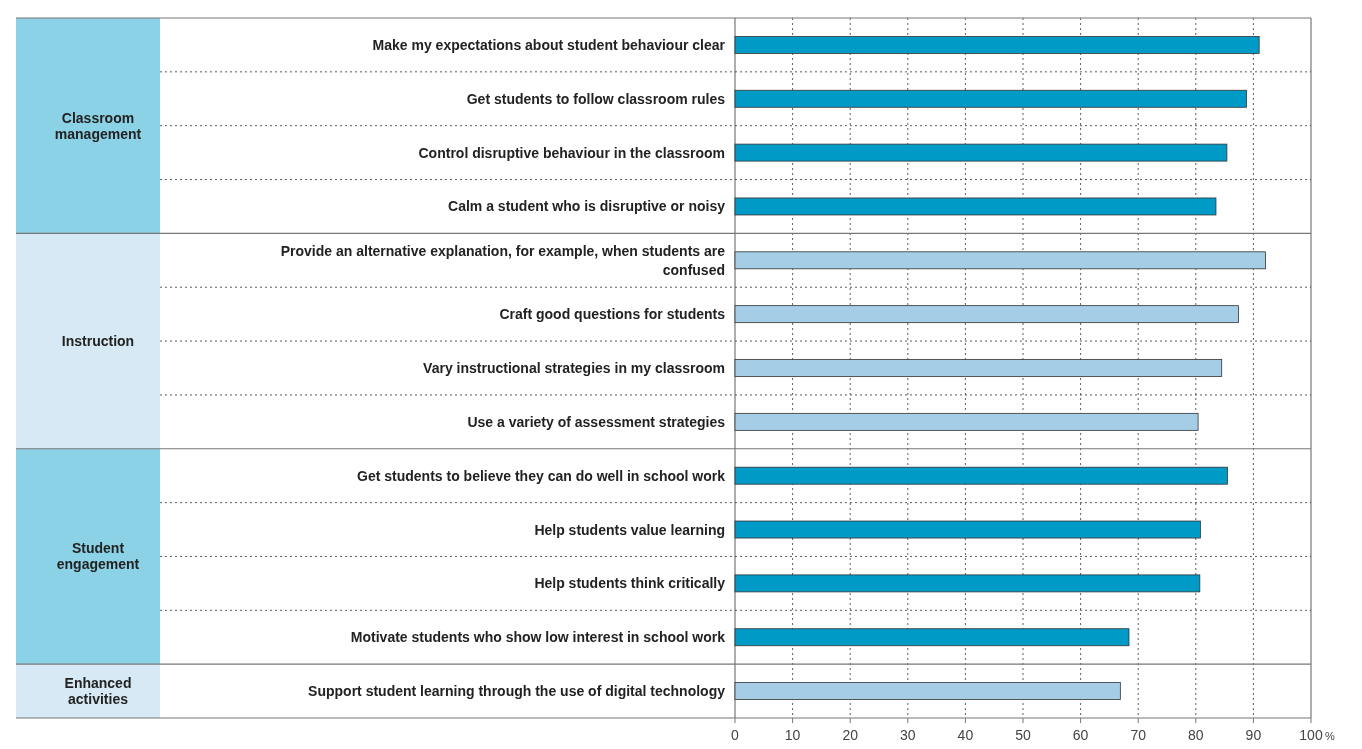 The height and width of the screenshot is (749, 1362). I want to click on x-tick-label: 70, so click(1138, 735).